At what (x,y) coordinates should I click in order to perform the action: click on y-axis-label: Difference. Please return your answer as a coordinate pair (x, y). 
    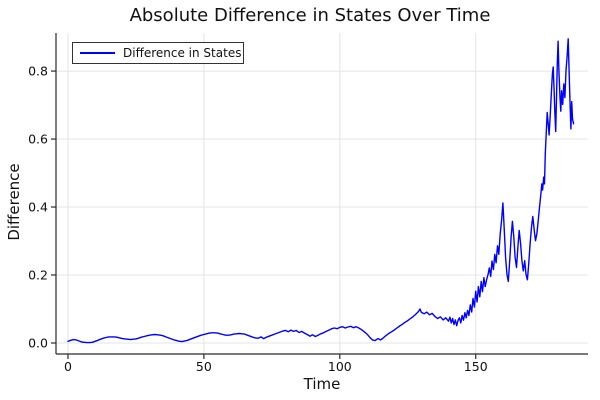
    Looking at the image, I should click on (14, 202).